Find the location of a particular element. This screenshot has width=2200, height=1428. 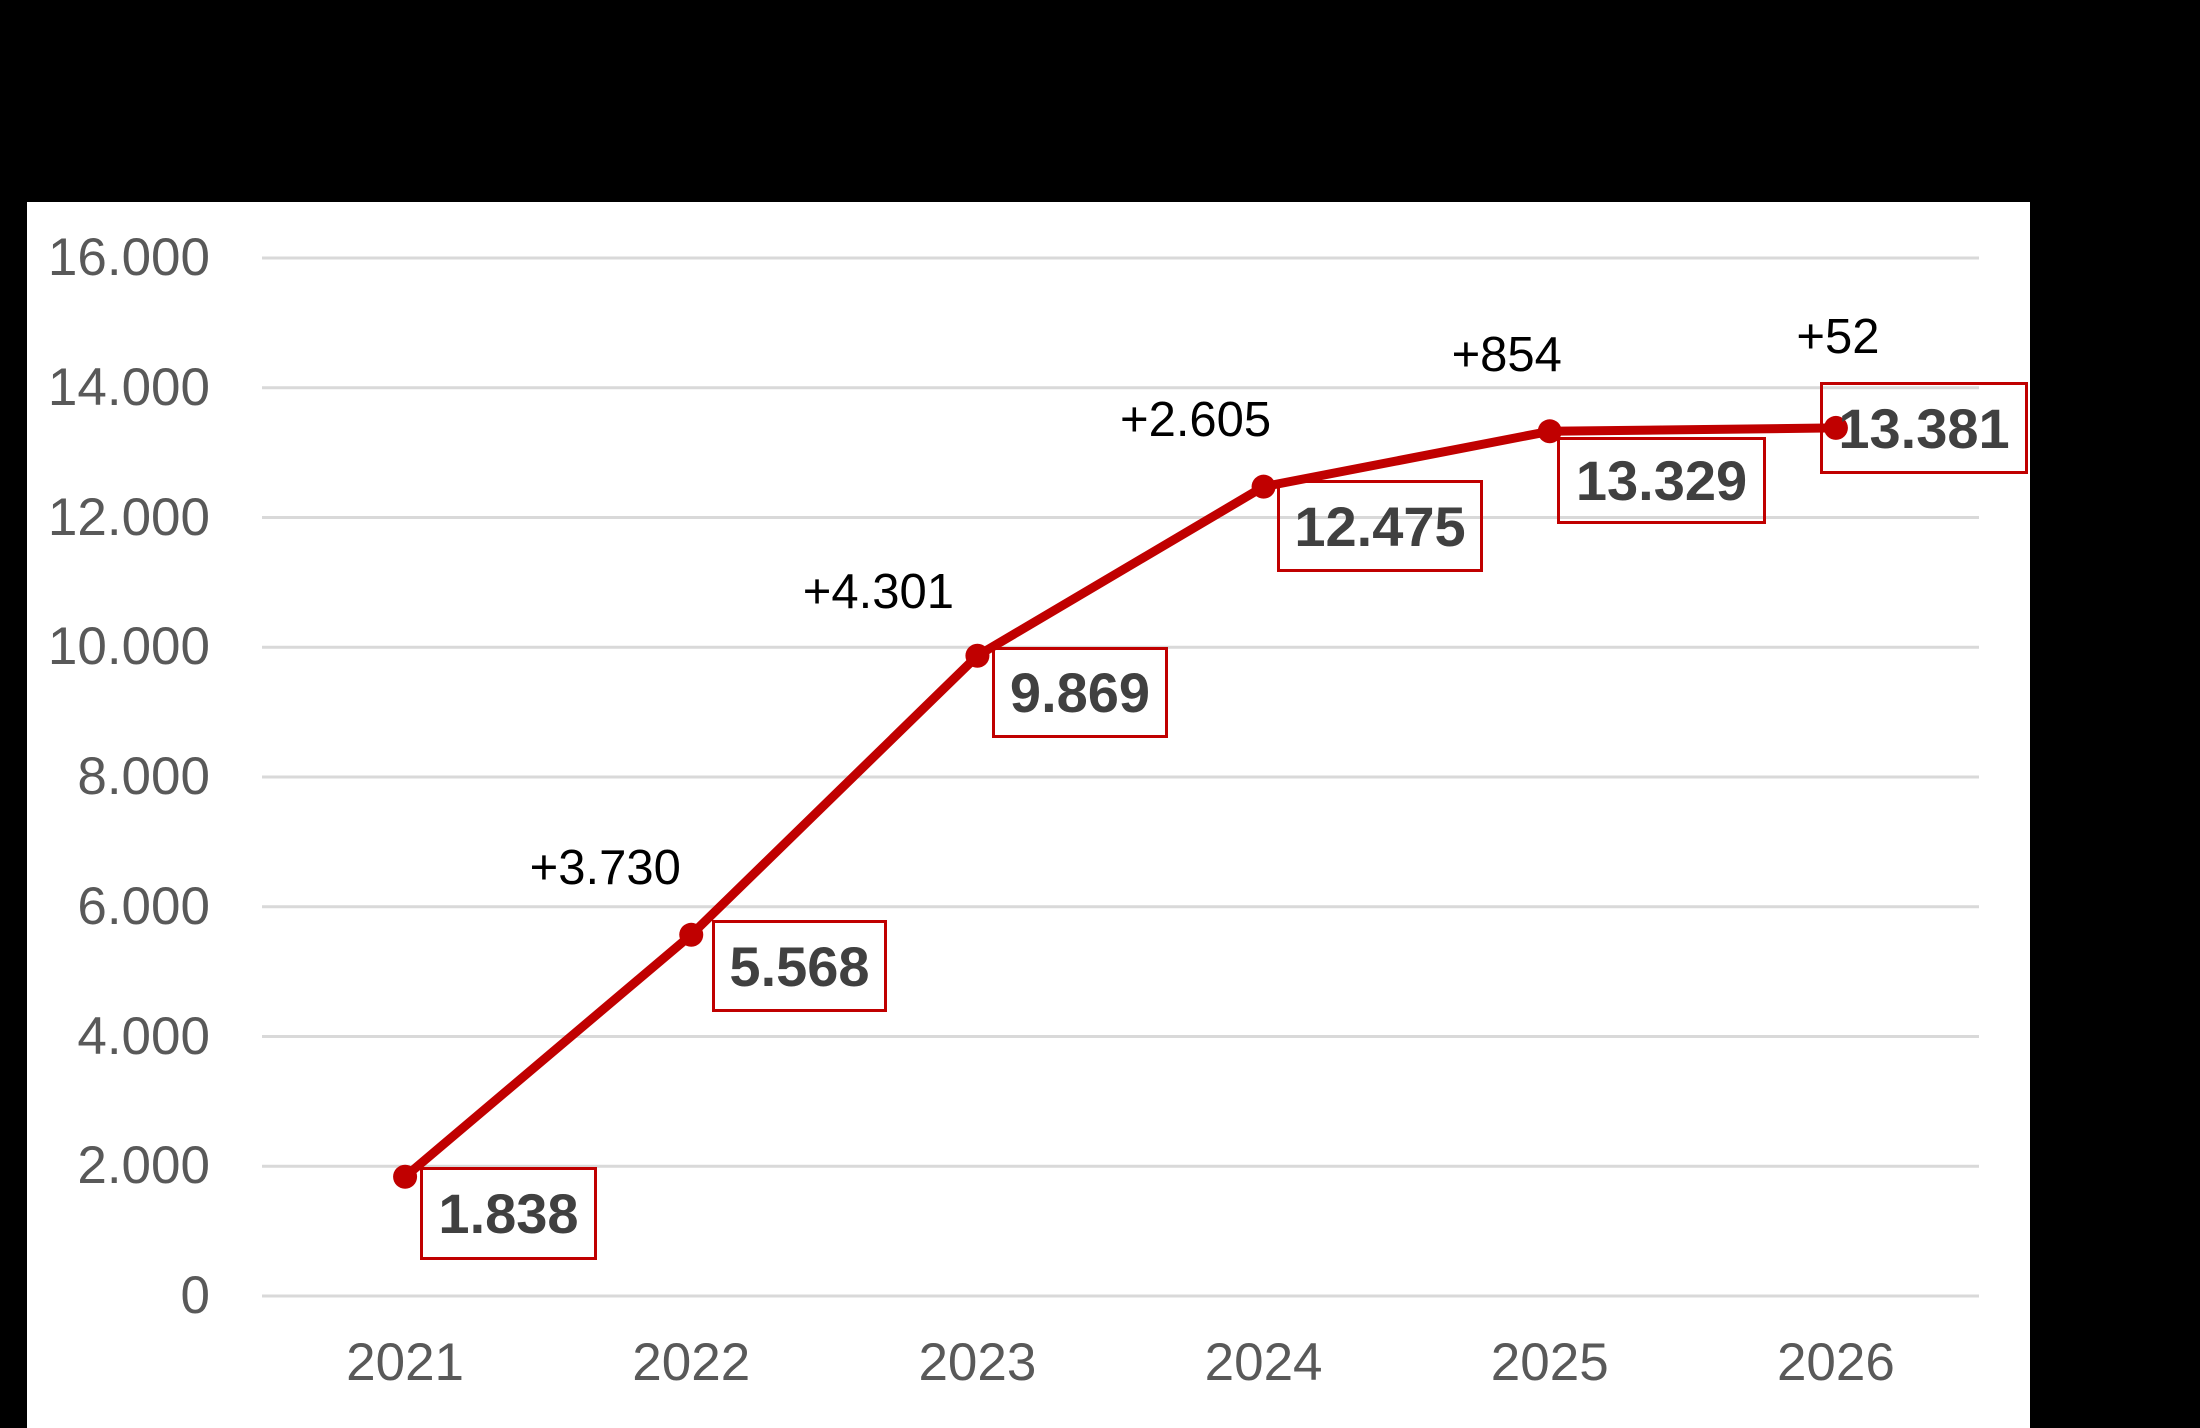

x-tick-label: 2025 is located at coordinates (1549, 1362).